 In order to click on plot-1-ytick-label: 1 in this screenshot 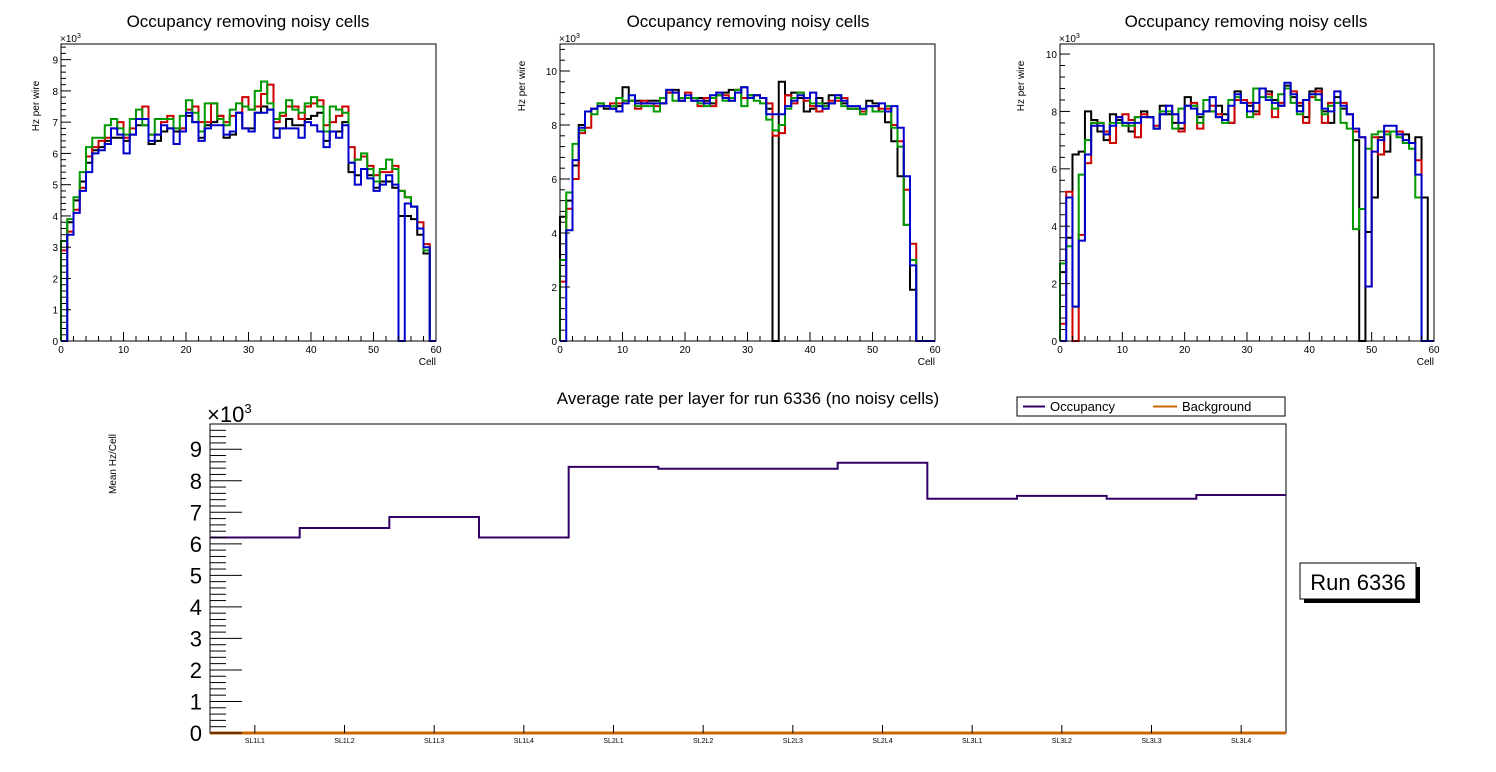, I will do `click(55, 311)`.